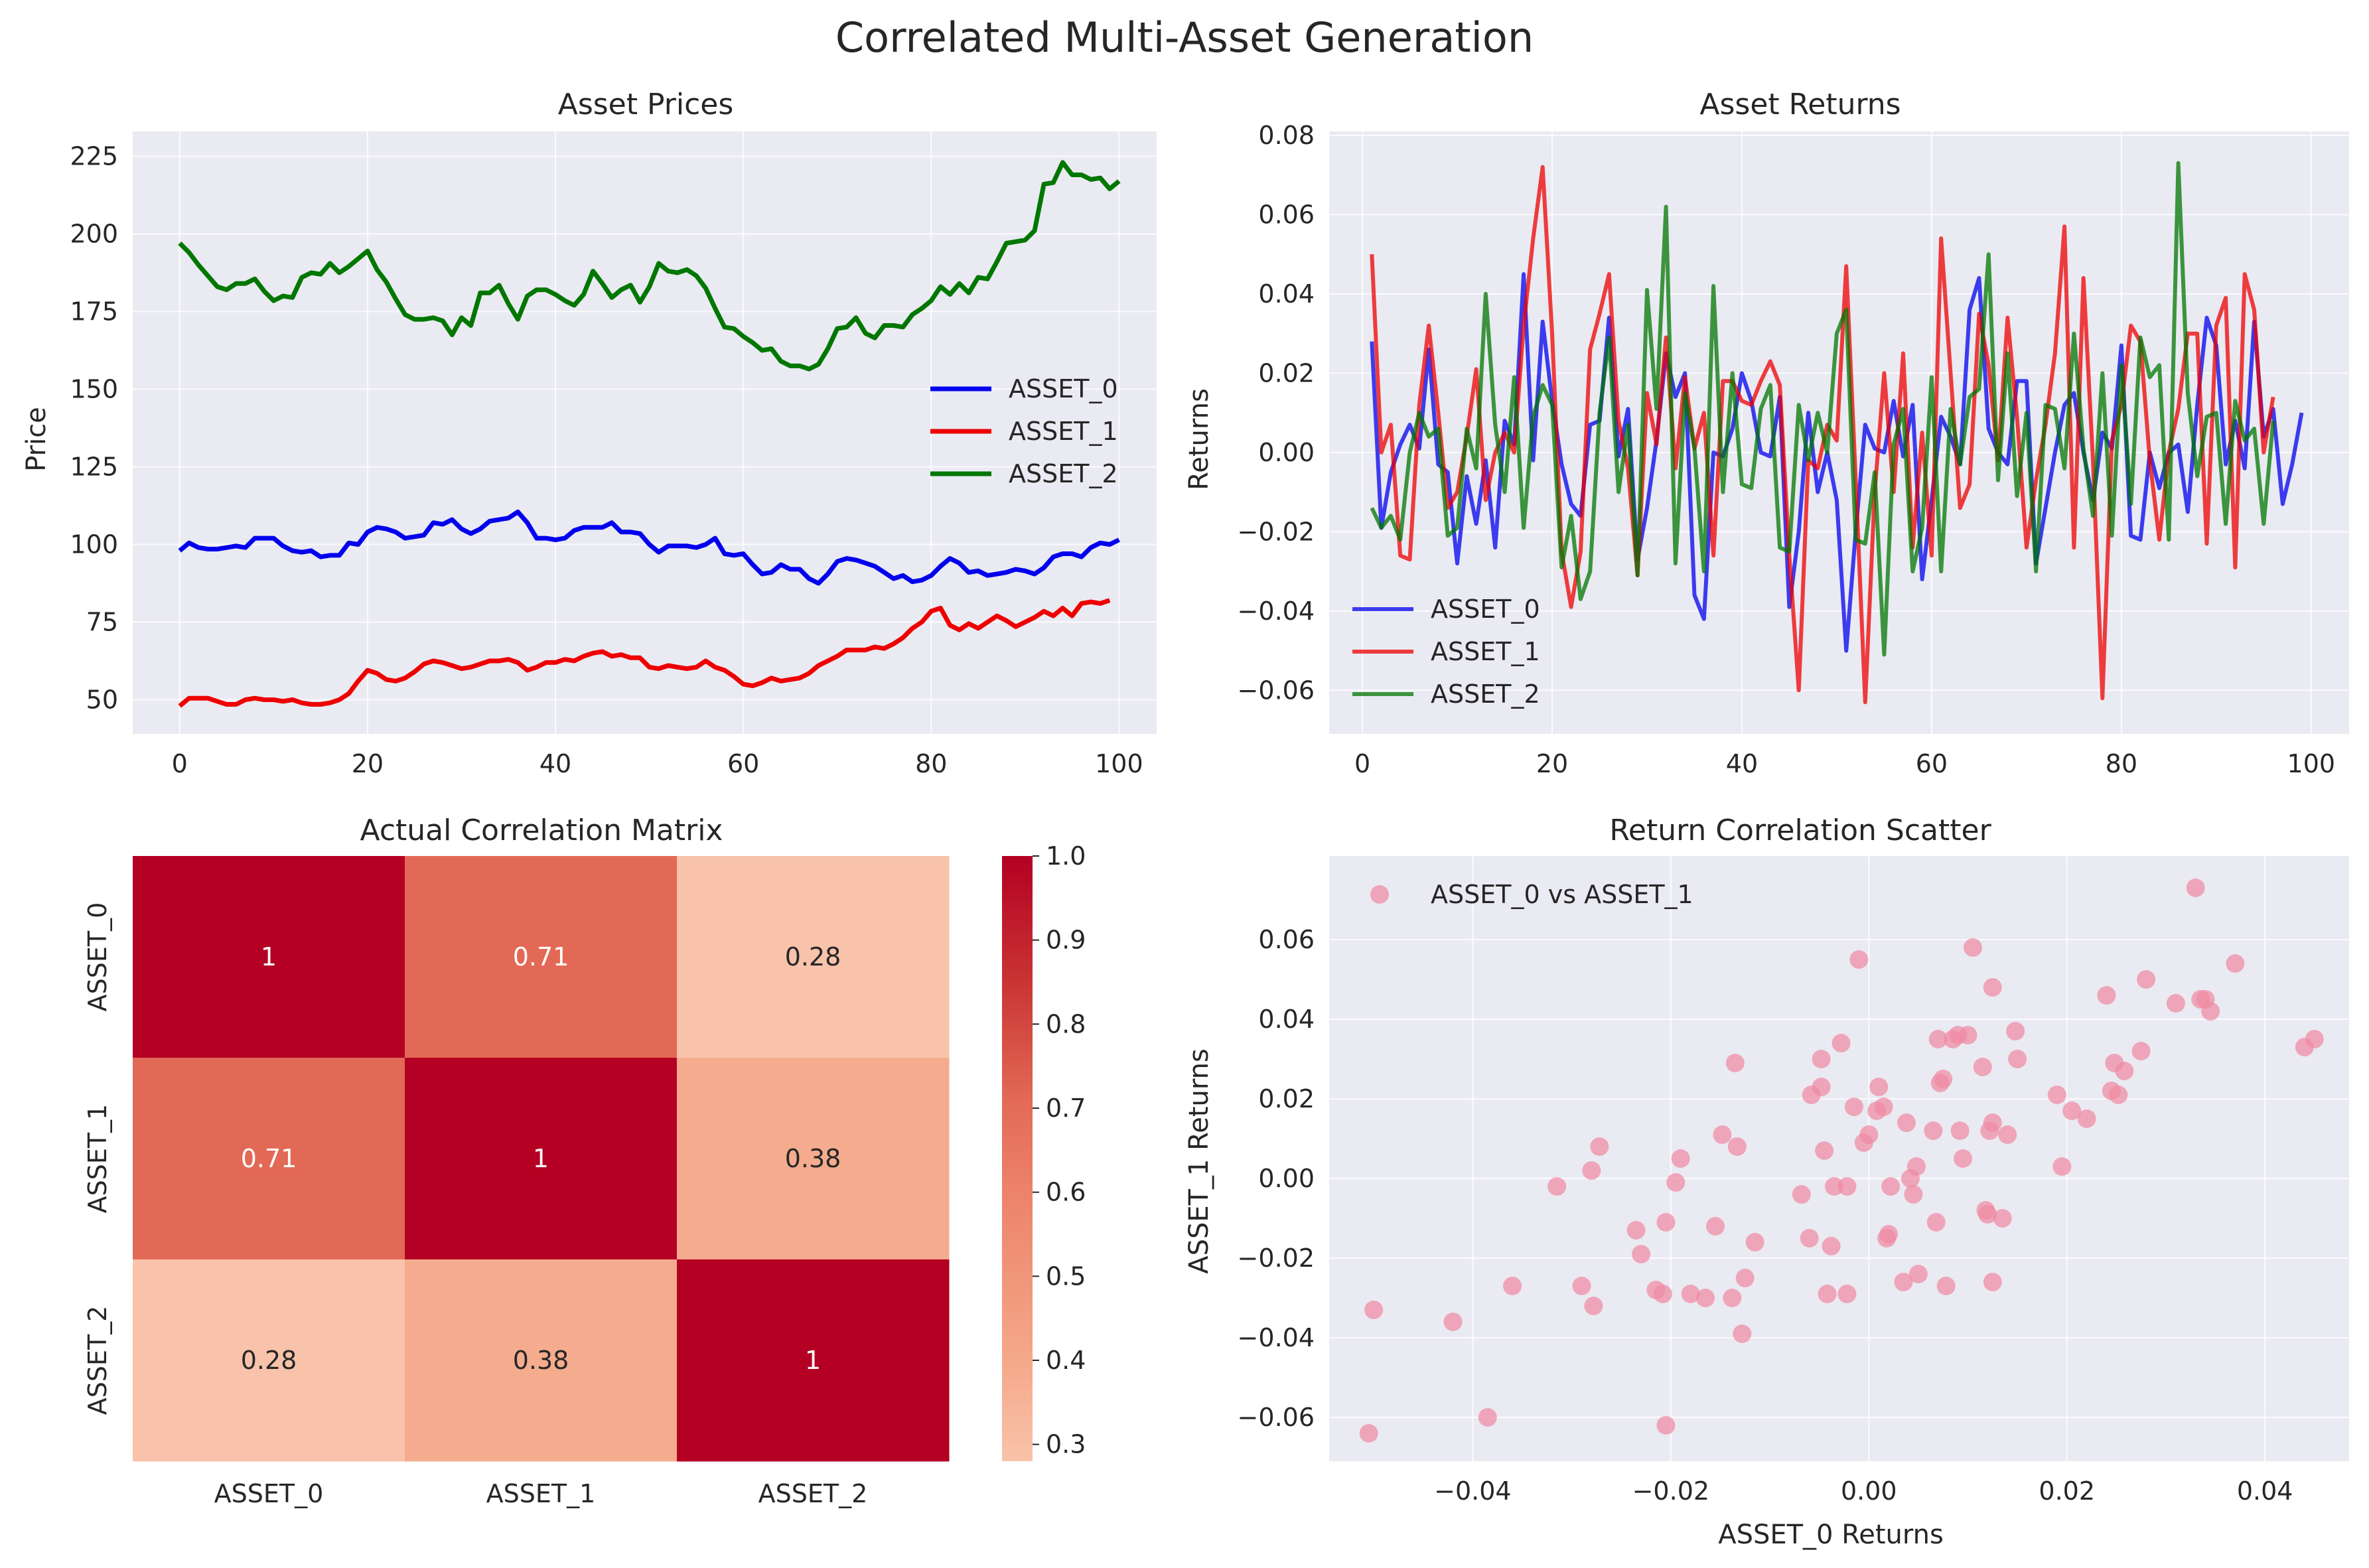  Describe the element at coordinates (2067, 1491) in the screenshot. I see `scatter-x-tick-label: 0.02` at that location.